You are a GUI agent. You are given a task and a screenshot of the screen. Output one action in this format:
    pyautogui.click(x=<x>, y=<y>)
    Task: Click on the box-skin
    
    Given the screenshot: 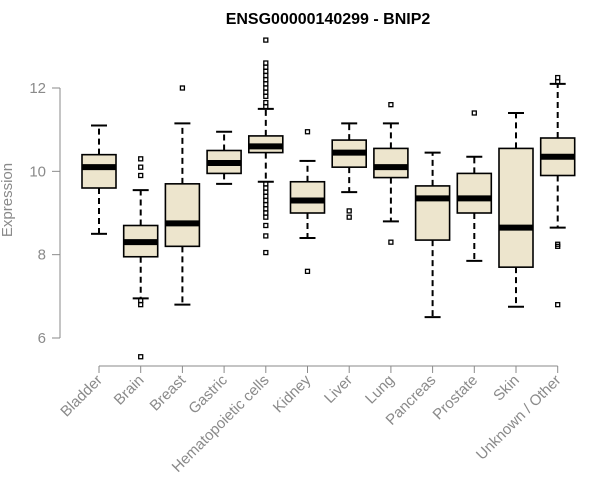 What is the action you would take?
    pyautogui.click(x=516, y=210)
    